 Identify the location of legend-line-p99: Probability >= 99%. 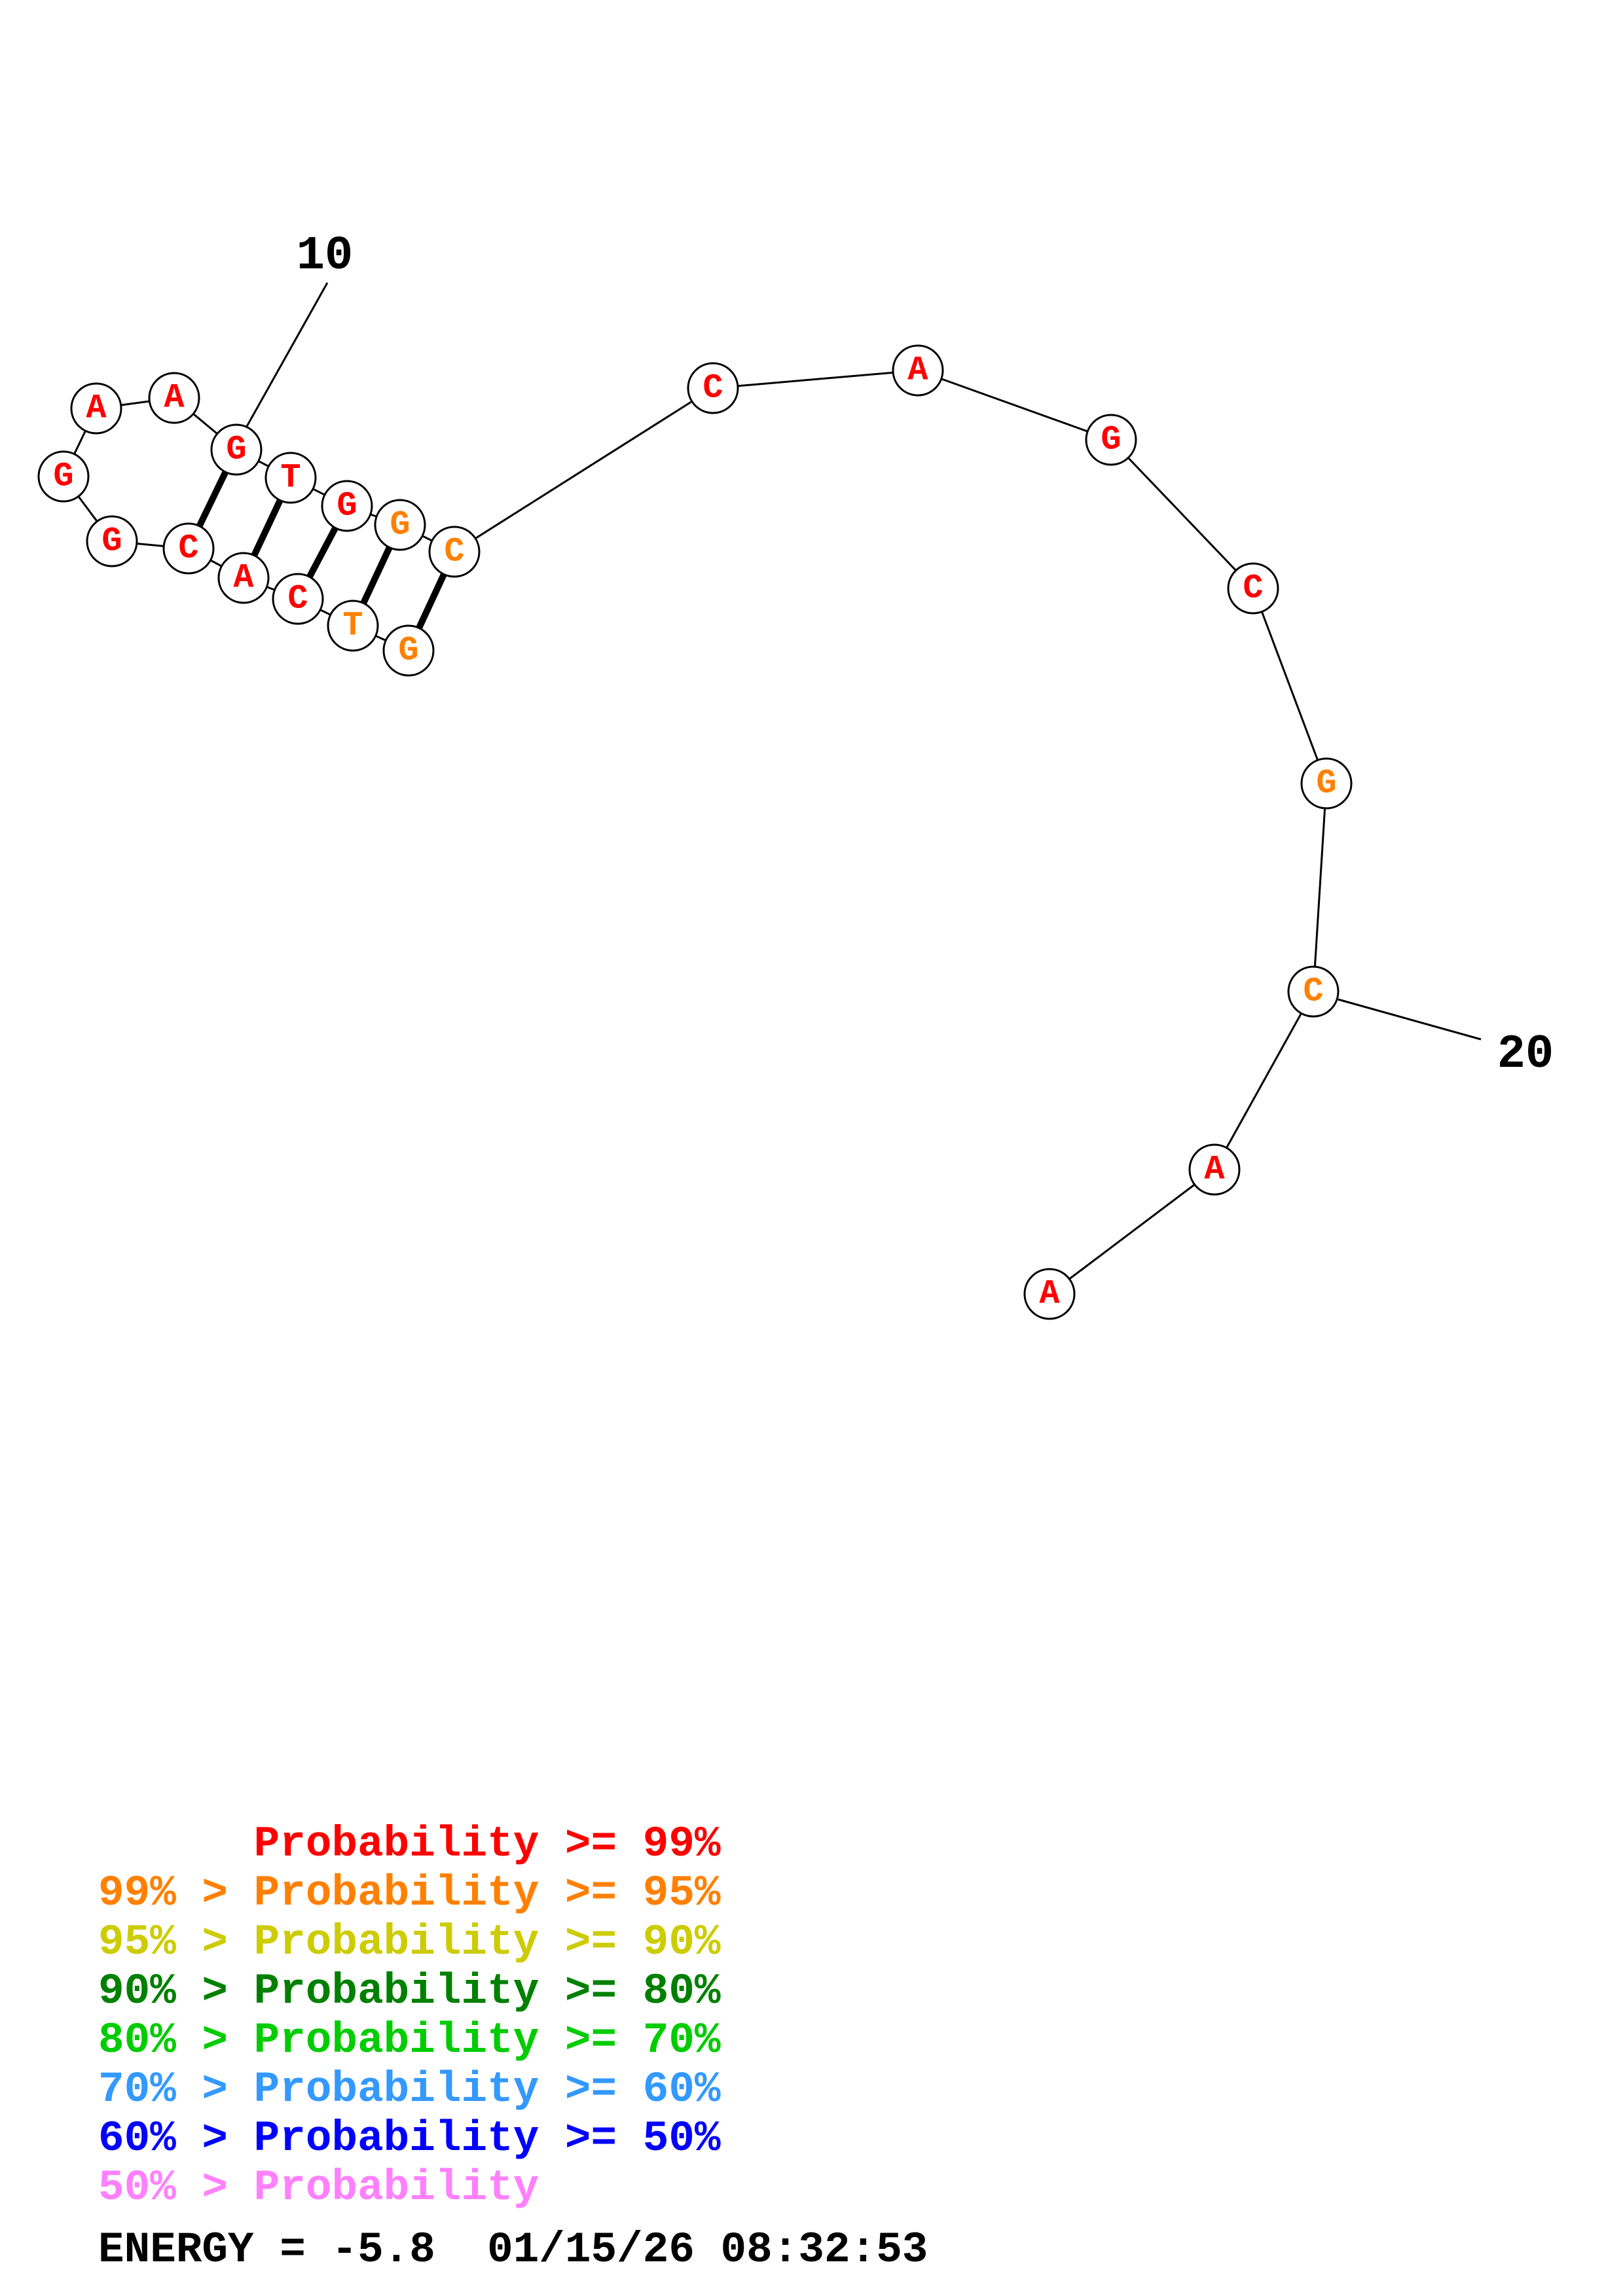
(409, 1844).